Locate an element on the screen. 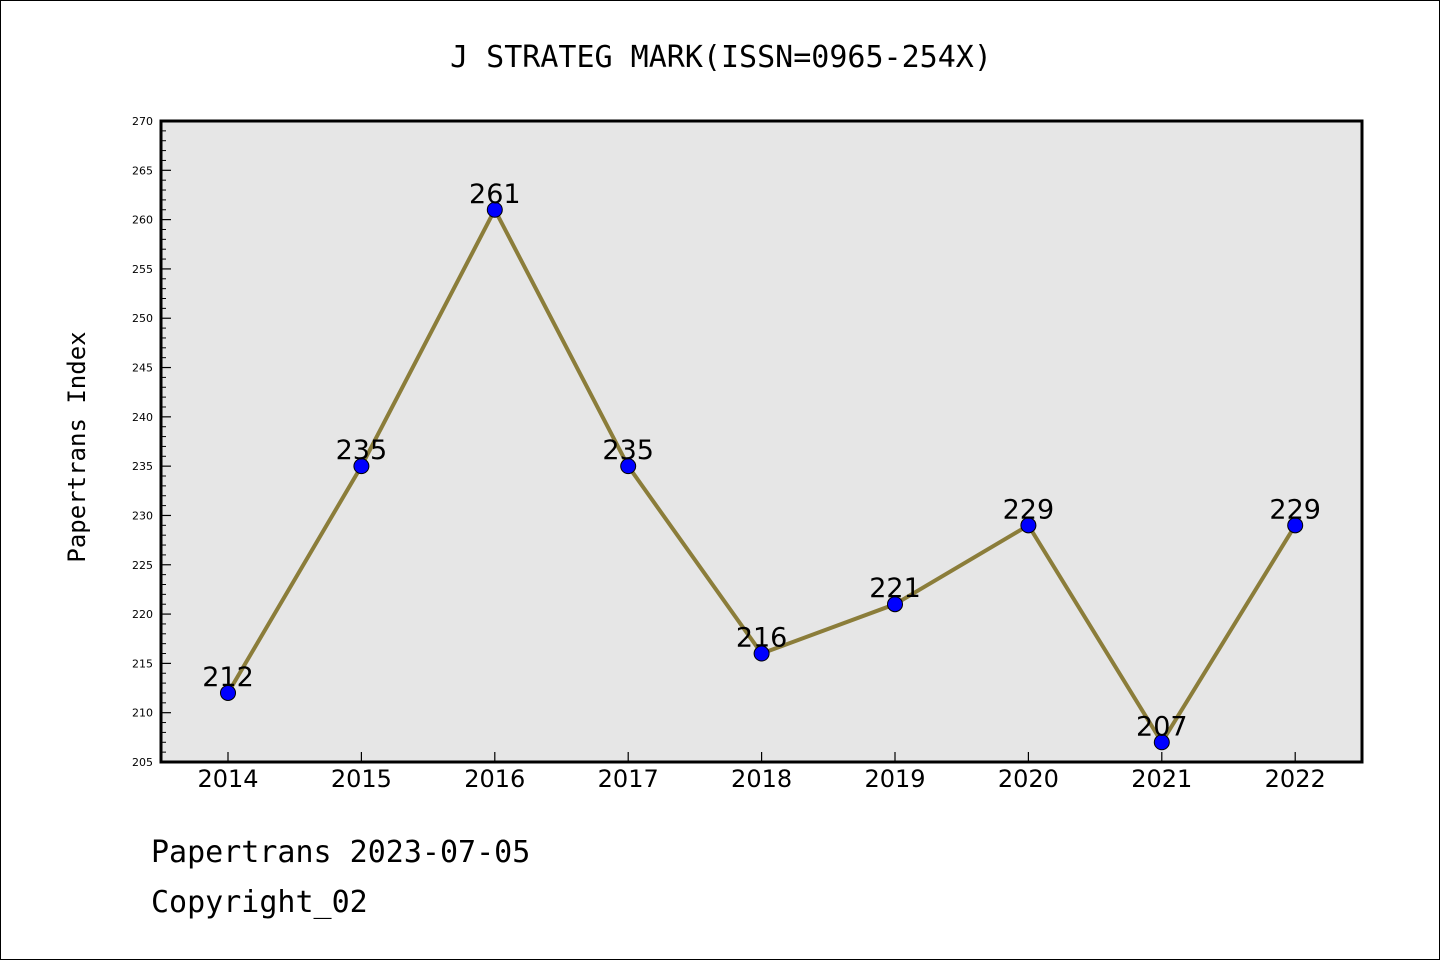 The width and height of the screenshot is (1440, 960). y-tick-label: 270 is located at coordinates (142, 121).